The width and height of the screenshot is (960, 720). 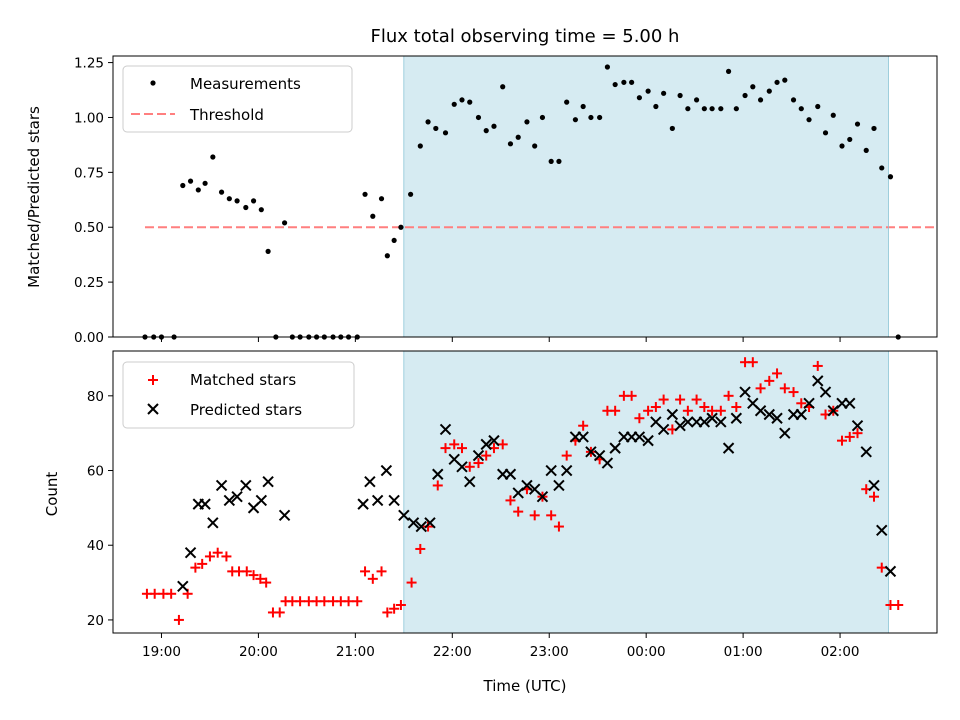 I want to click on x-tick-label: 23:00, so click(x=549, y=652).